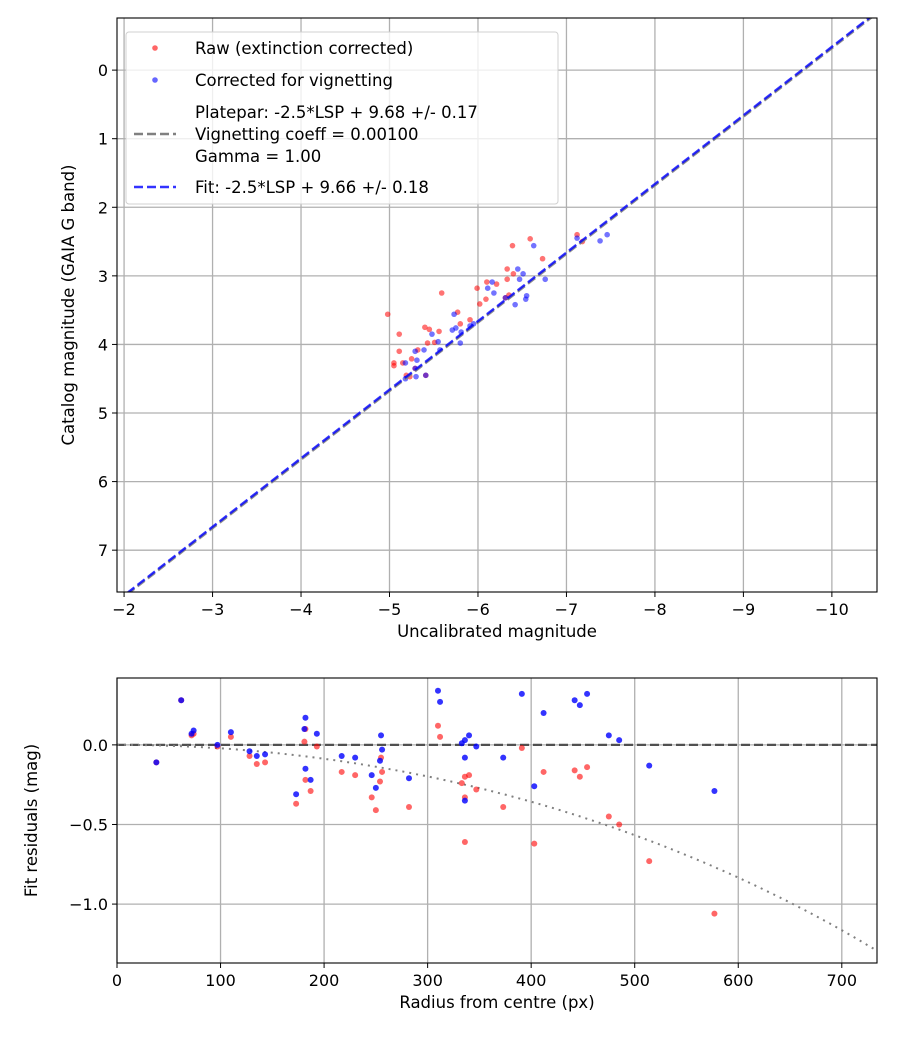 The image size is (900, 1054). What do you see at coordinates (95, 745) in the screenshot?
I see `y-tick-label: 0.0` at bounding box center [95, 745].